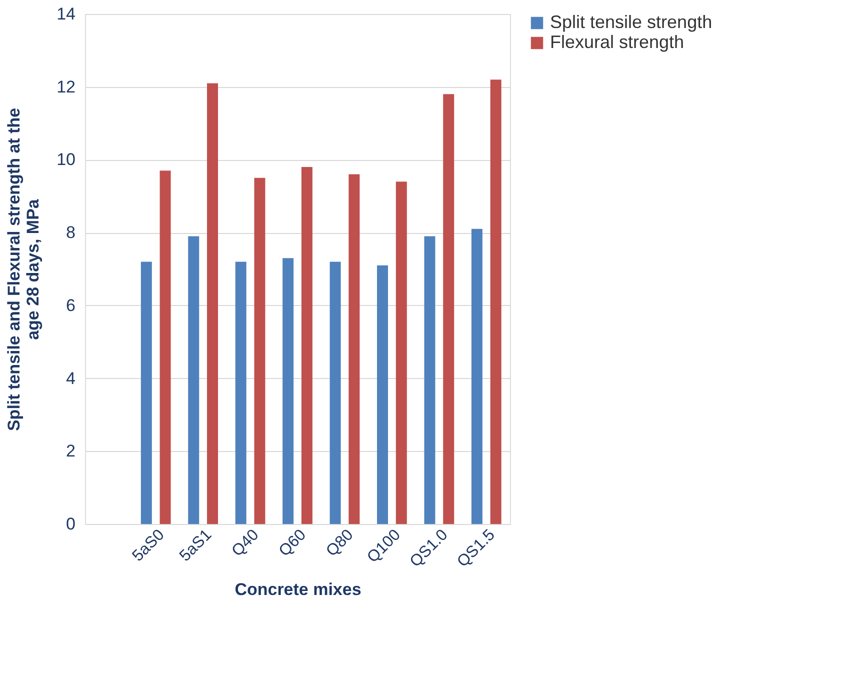 The image size is (853, 688). I want to click on y-tick-label: 14, so click(66, 14).